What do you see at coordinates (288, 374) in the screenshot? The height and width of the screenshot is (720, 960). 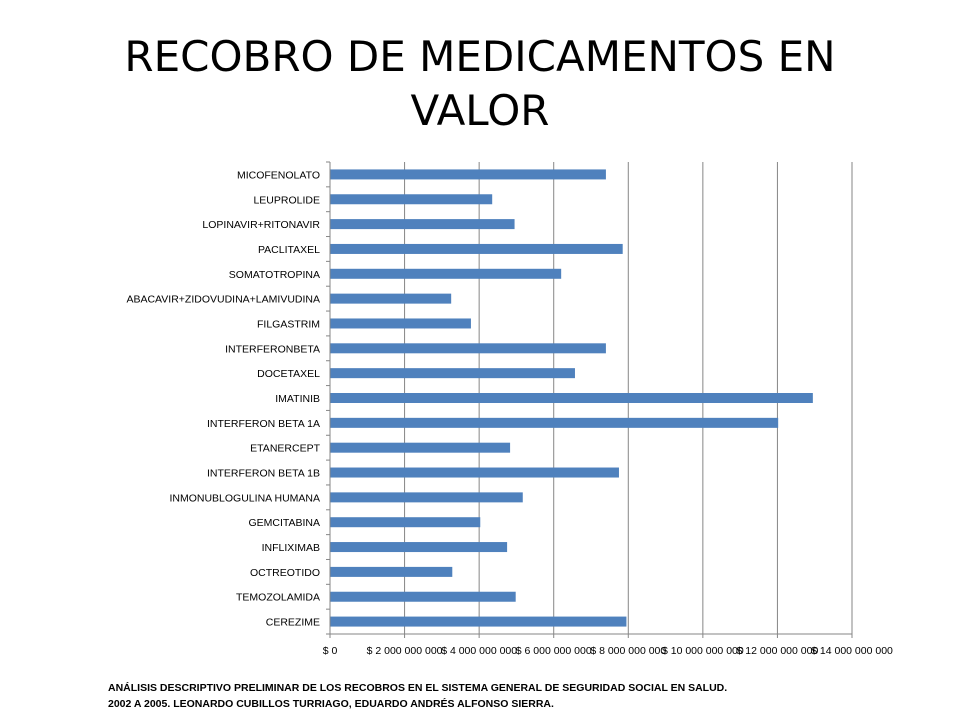 I see `y-tick-label-8: DOCETAXEL` at bounding box center [288, 374].